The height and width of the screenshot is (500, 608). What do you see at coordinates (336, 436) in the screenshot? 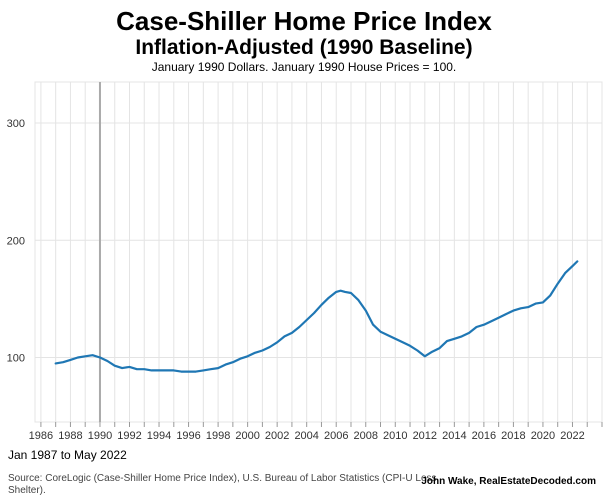
I see `x-tick-label: 2006` at bounding box center [336, 436].